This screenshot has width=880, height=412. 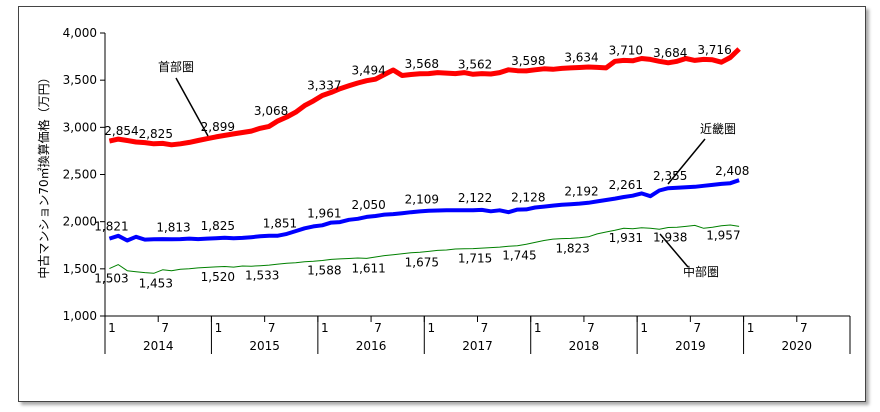 What do you see at coordinates (714, 50) in the screenshot?
I see `data-label: 3,716` at bounding box center [714, 50].